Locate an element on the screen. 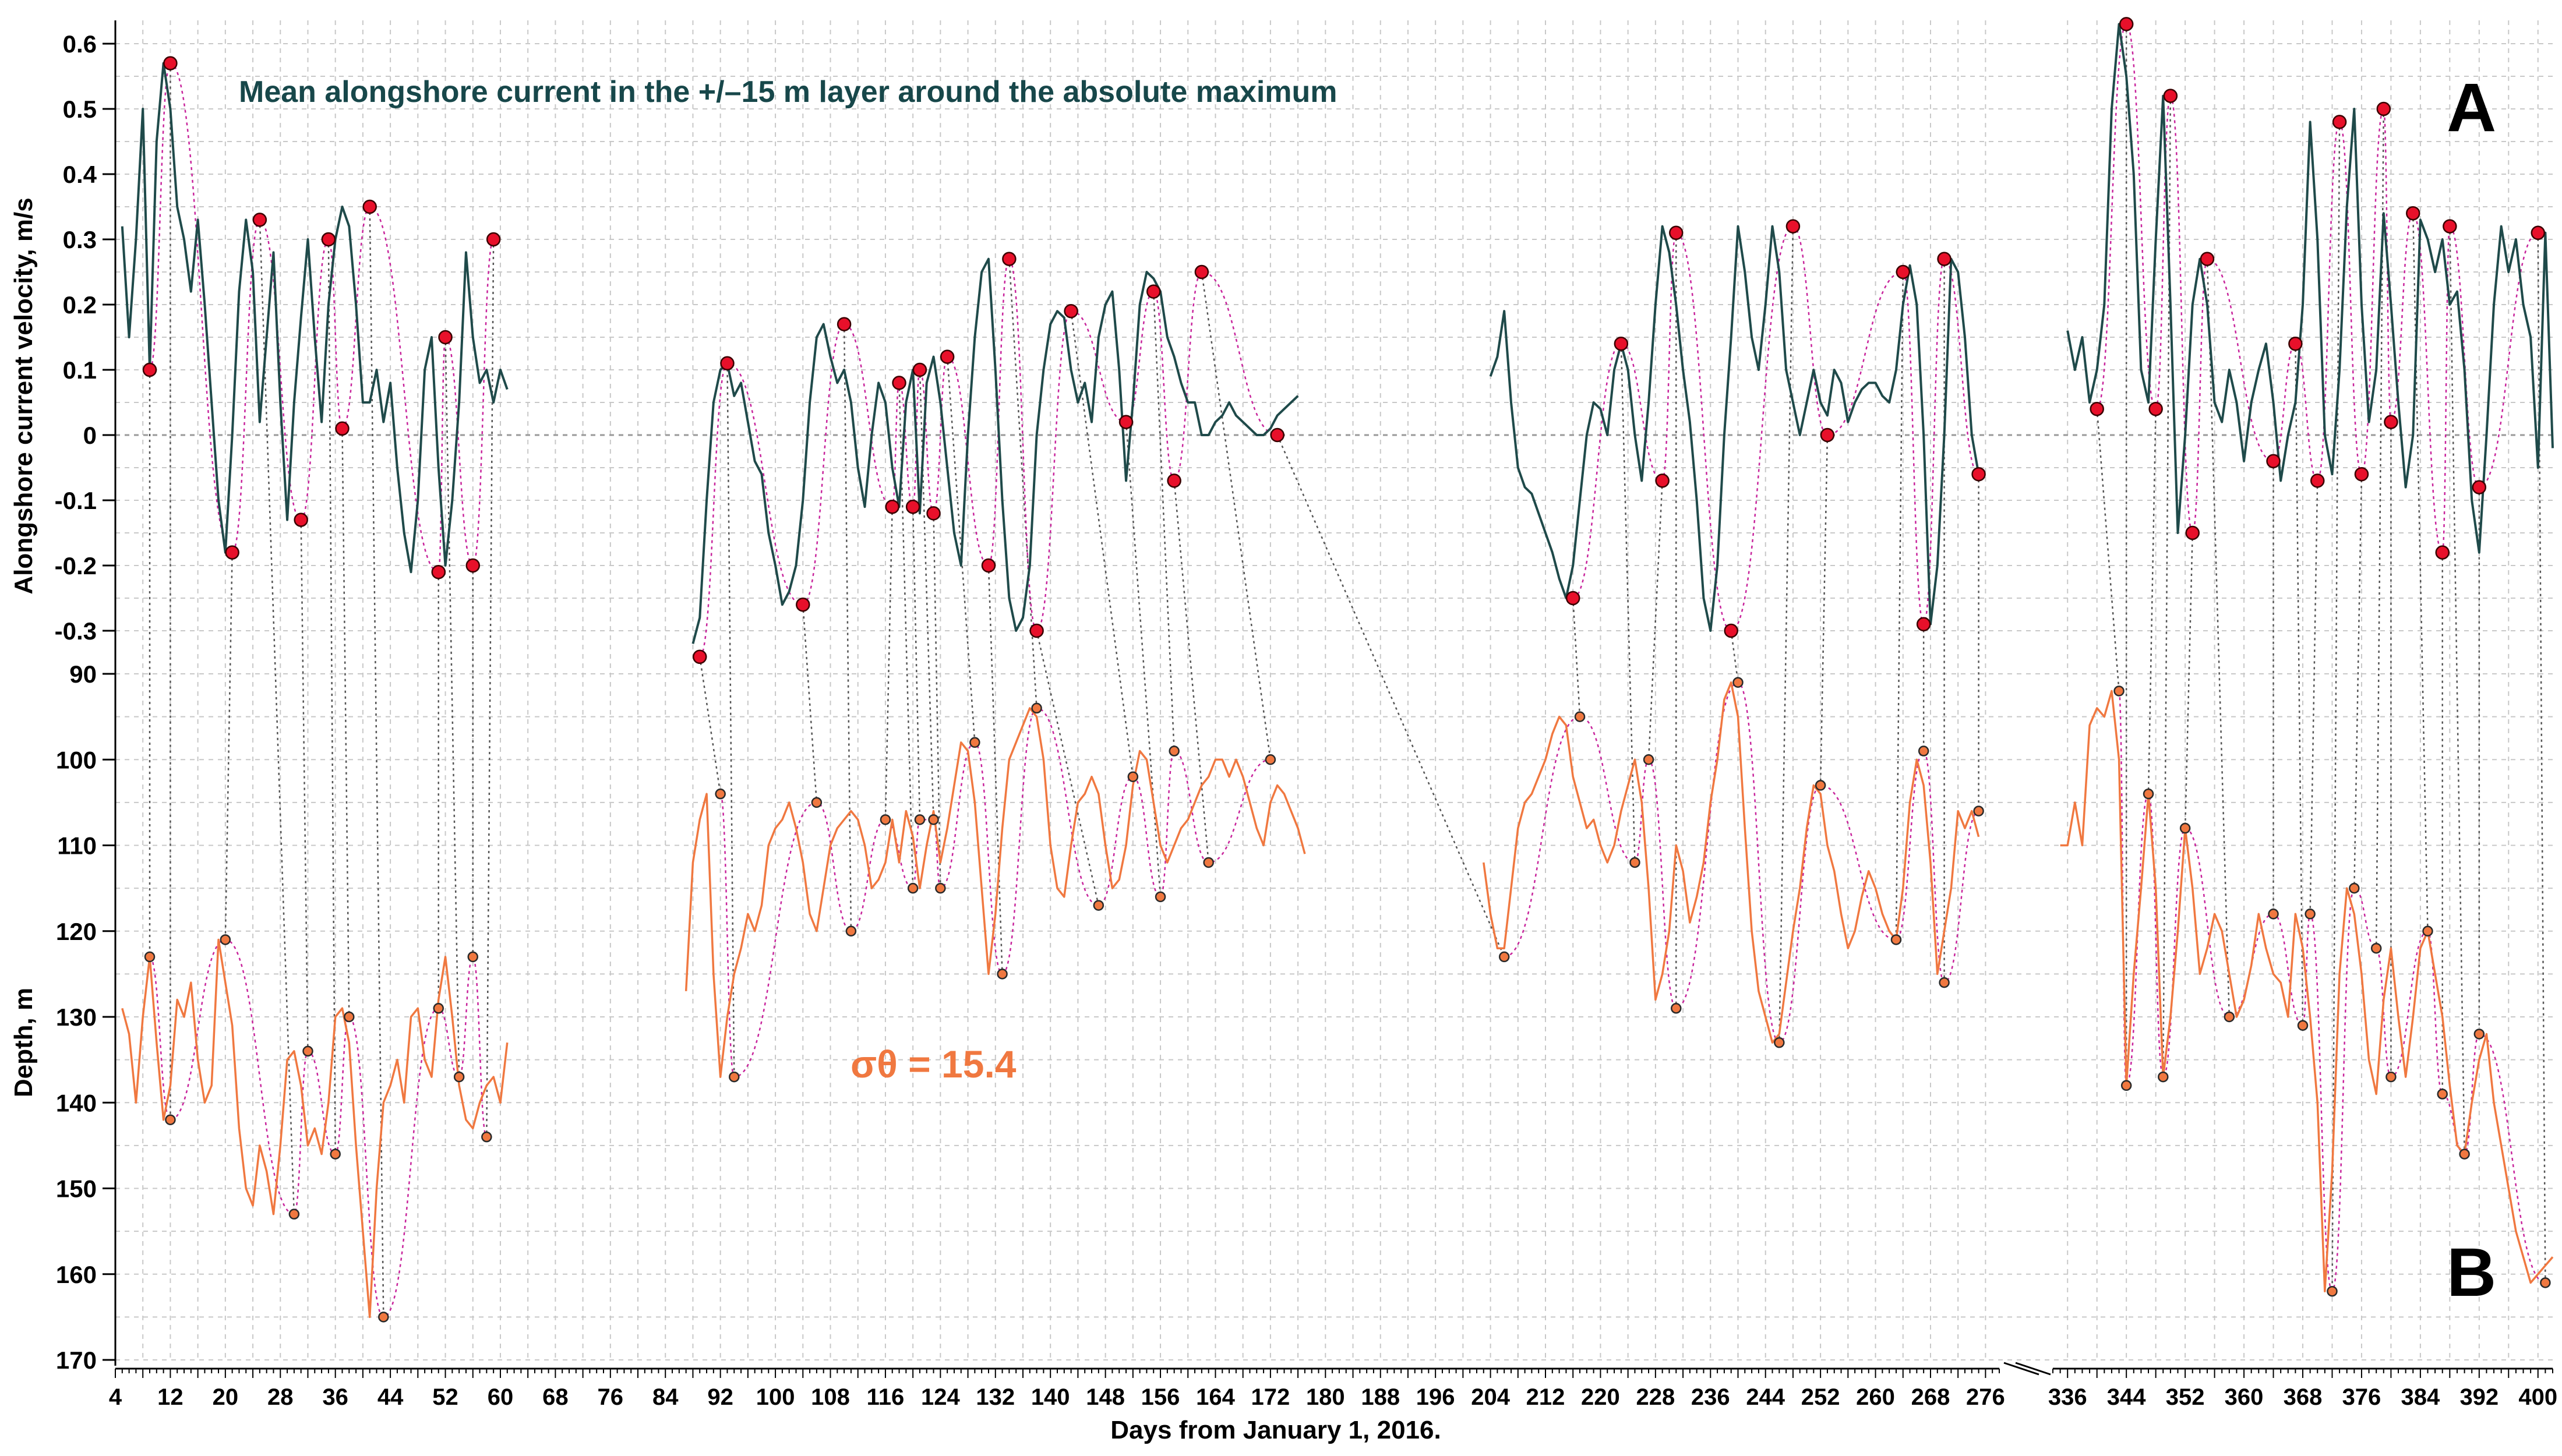  x-tick-label: 132 is located at coordinates (995, 1397).